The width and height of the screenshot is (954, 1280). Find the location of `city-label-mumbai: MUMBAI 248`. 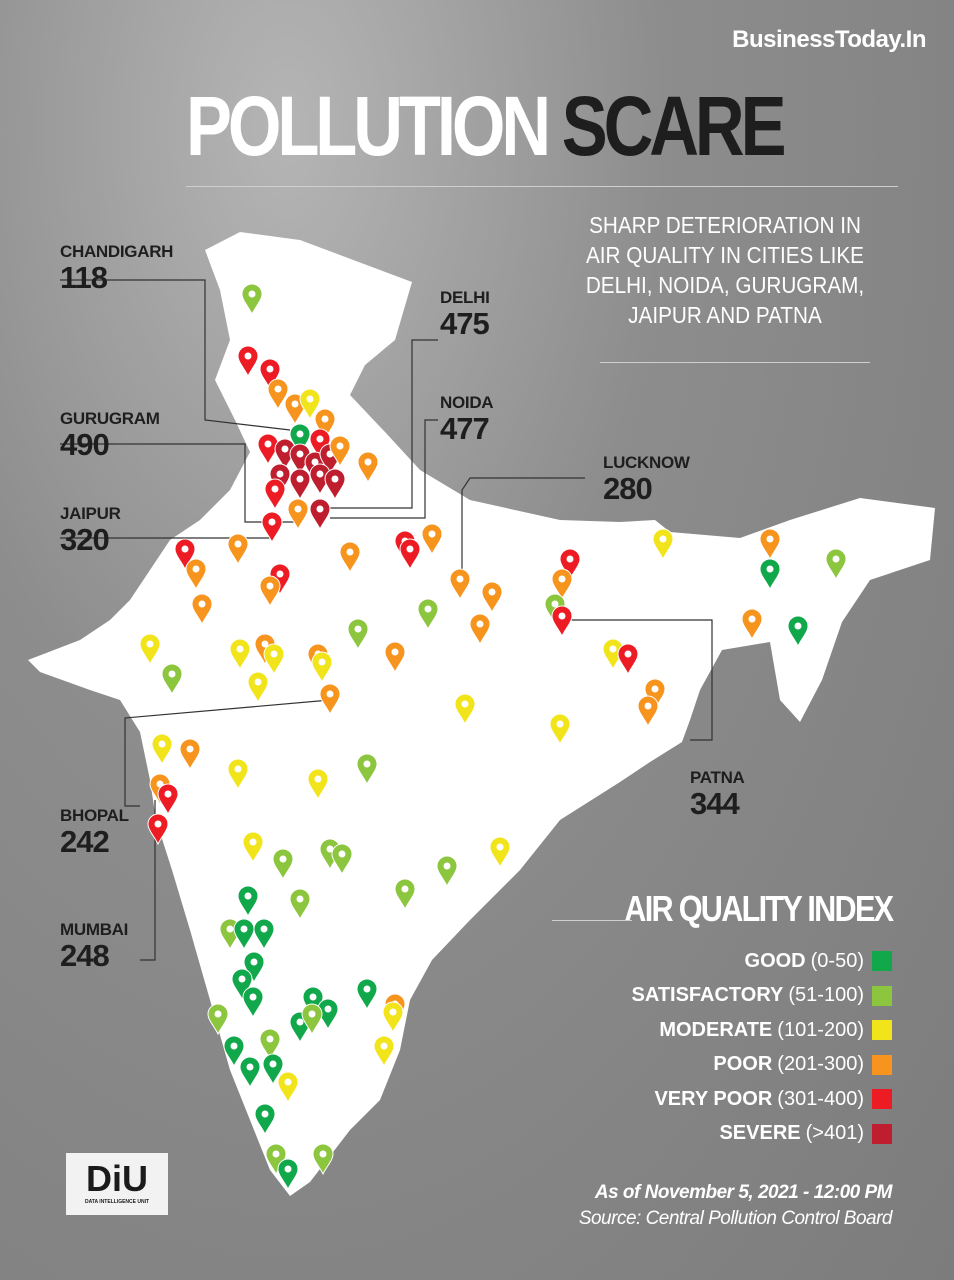

city-label-mumbai: MUMBAI 248 is located at coordinates (94, 946).